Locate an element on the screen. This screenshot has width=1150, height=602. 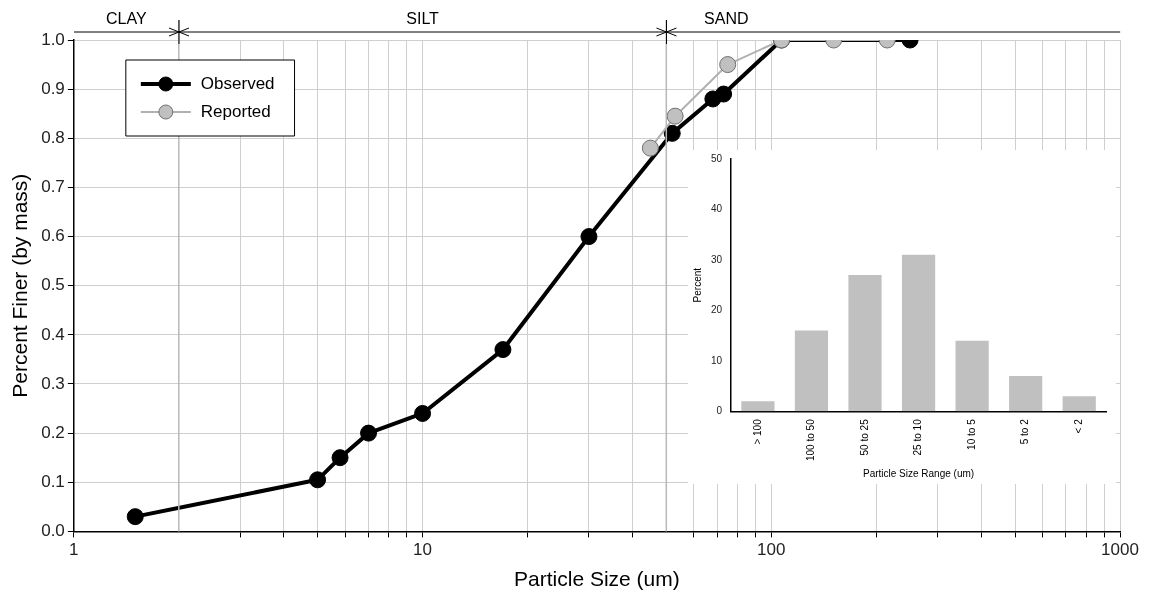
y-tick-label: 40 is located at coordinates (717, 209).